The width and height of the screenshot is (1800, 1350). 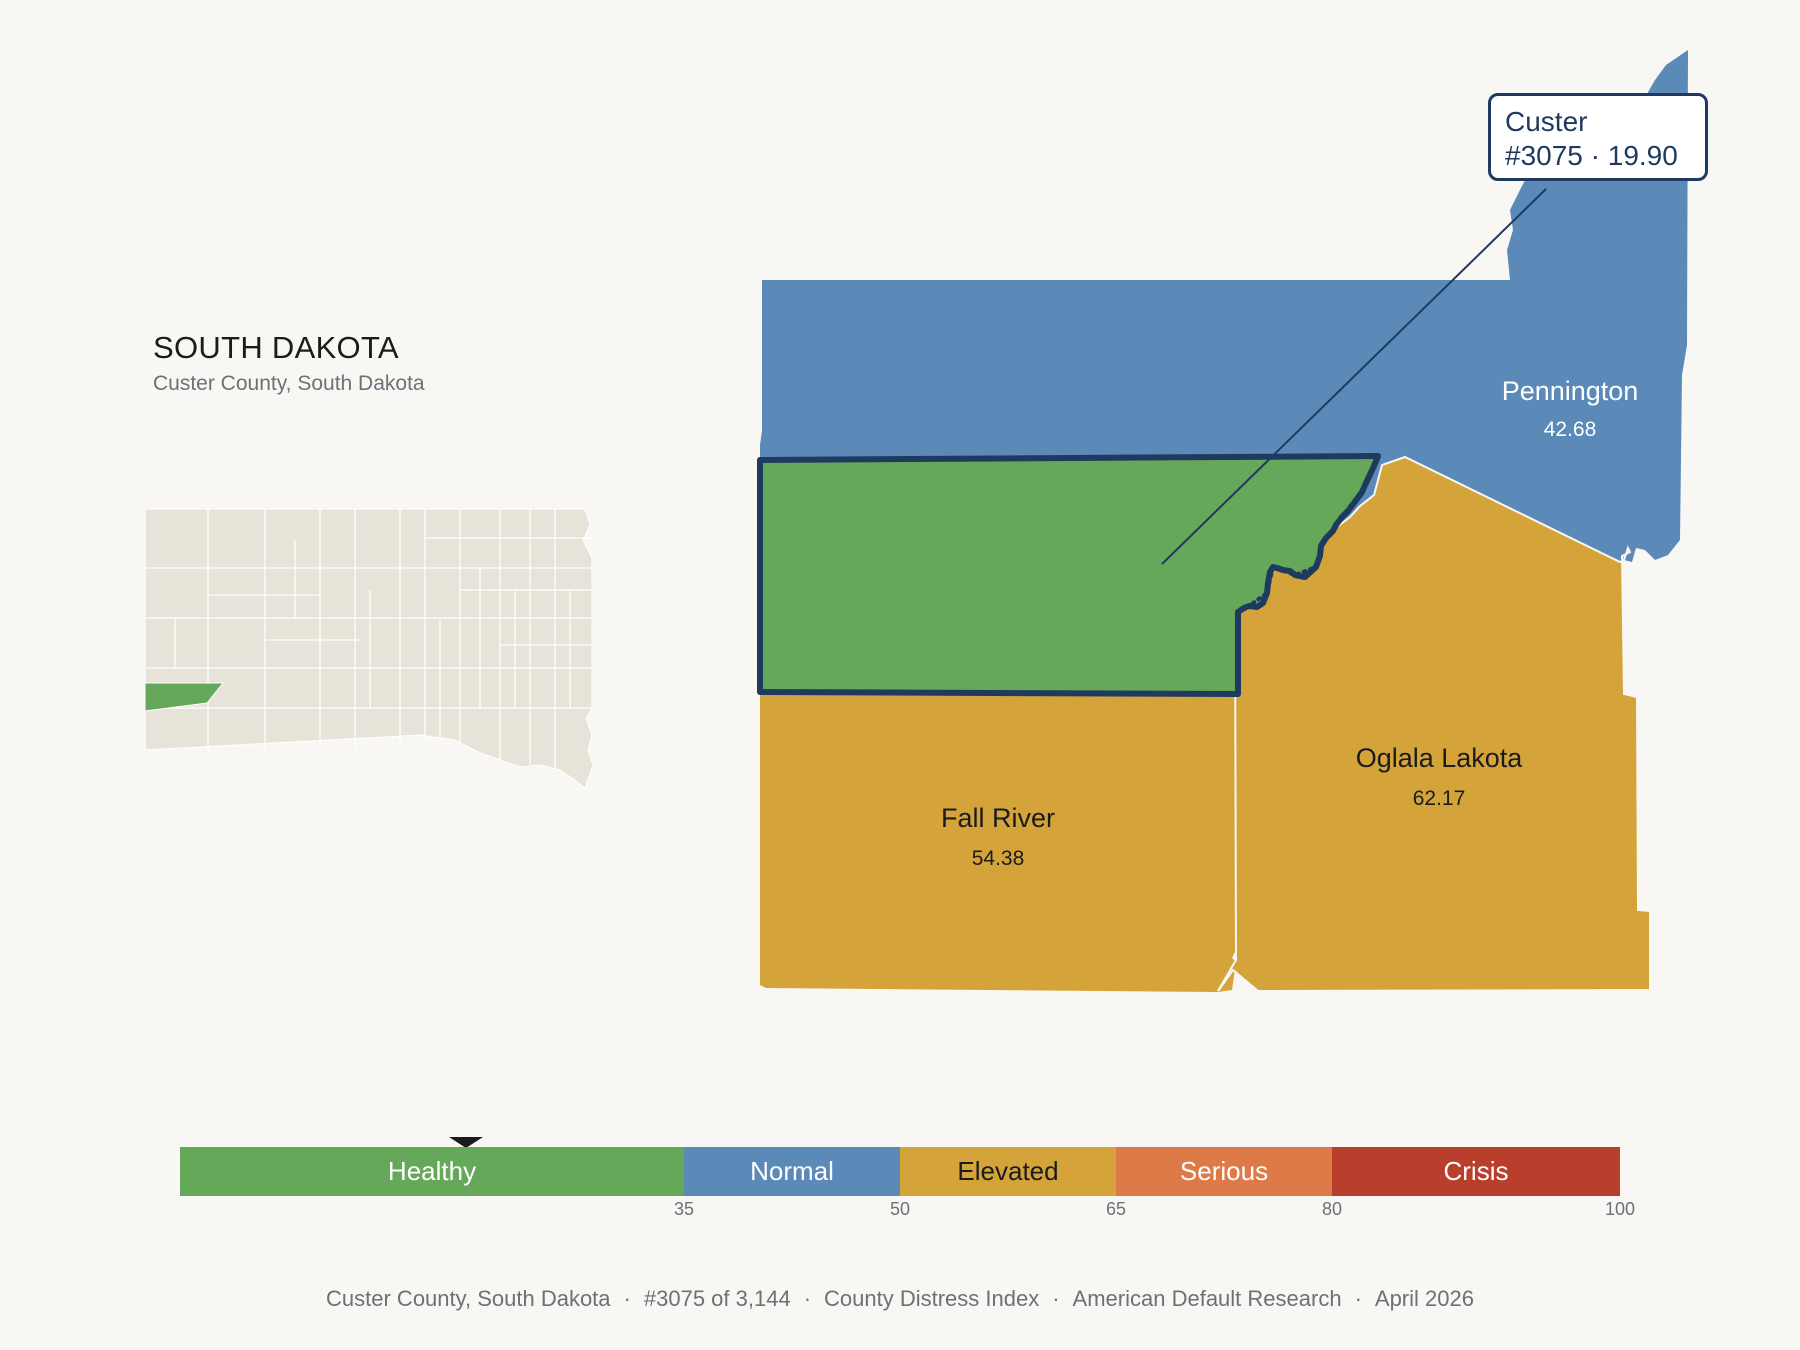 I want to click on callout-leader-line, so click(x=1354, y=376).